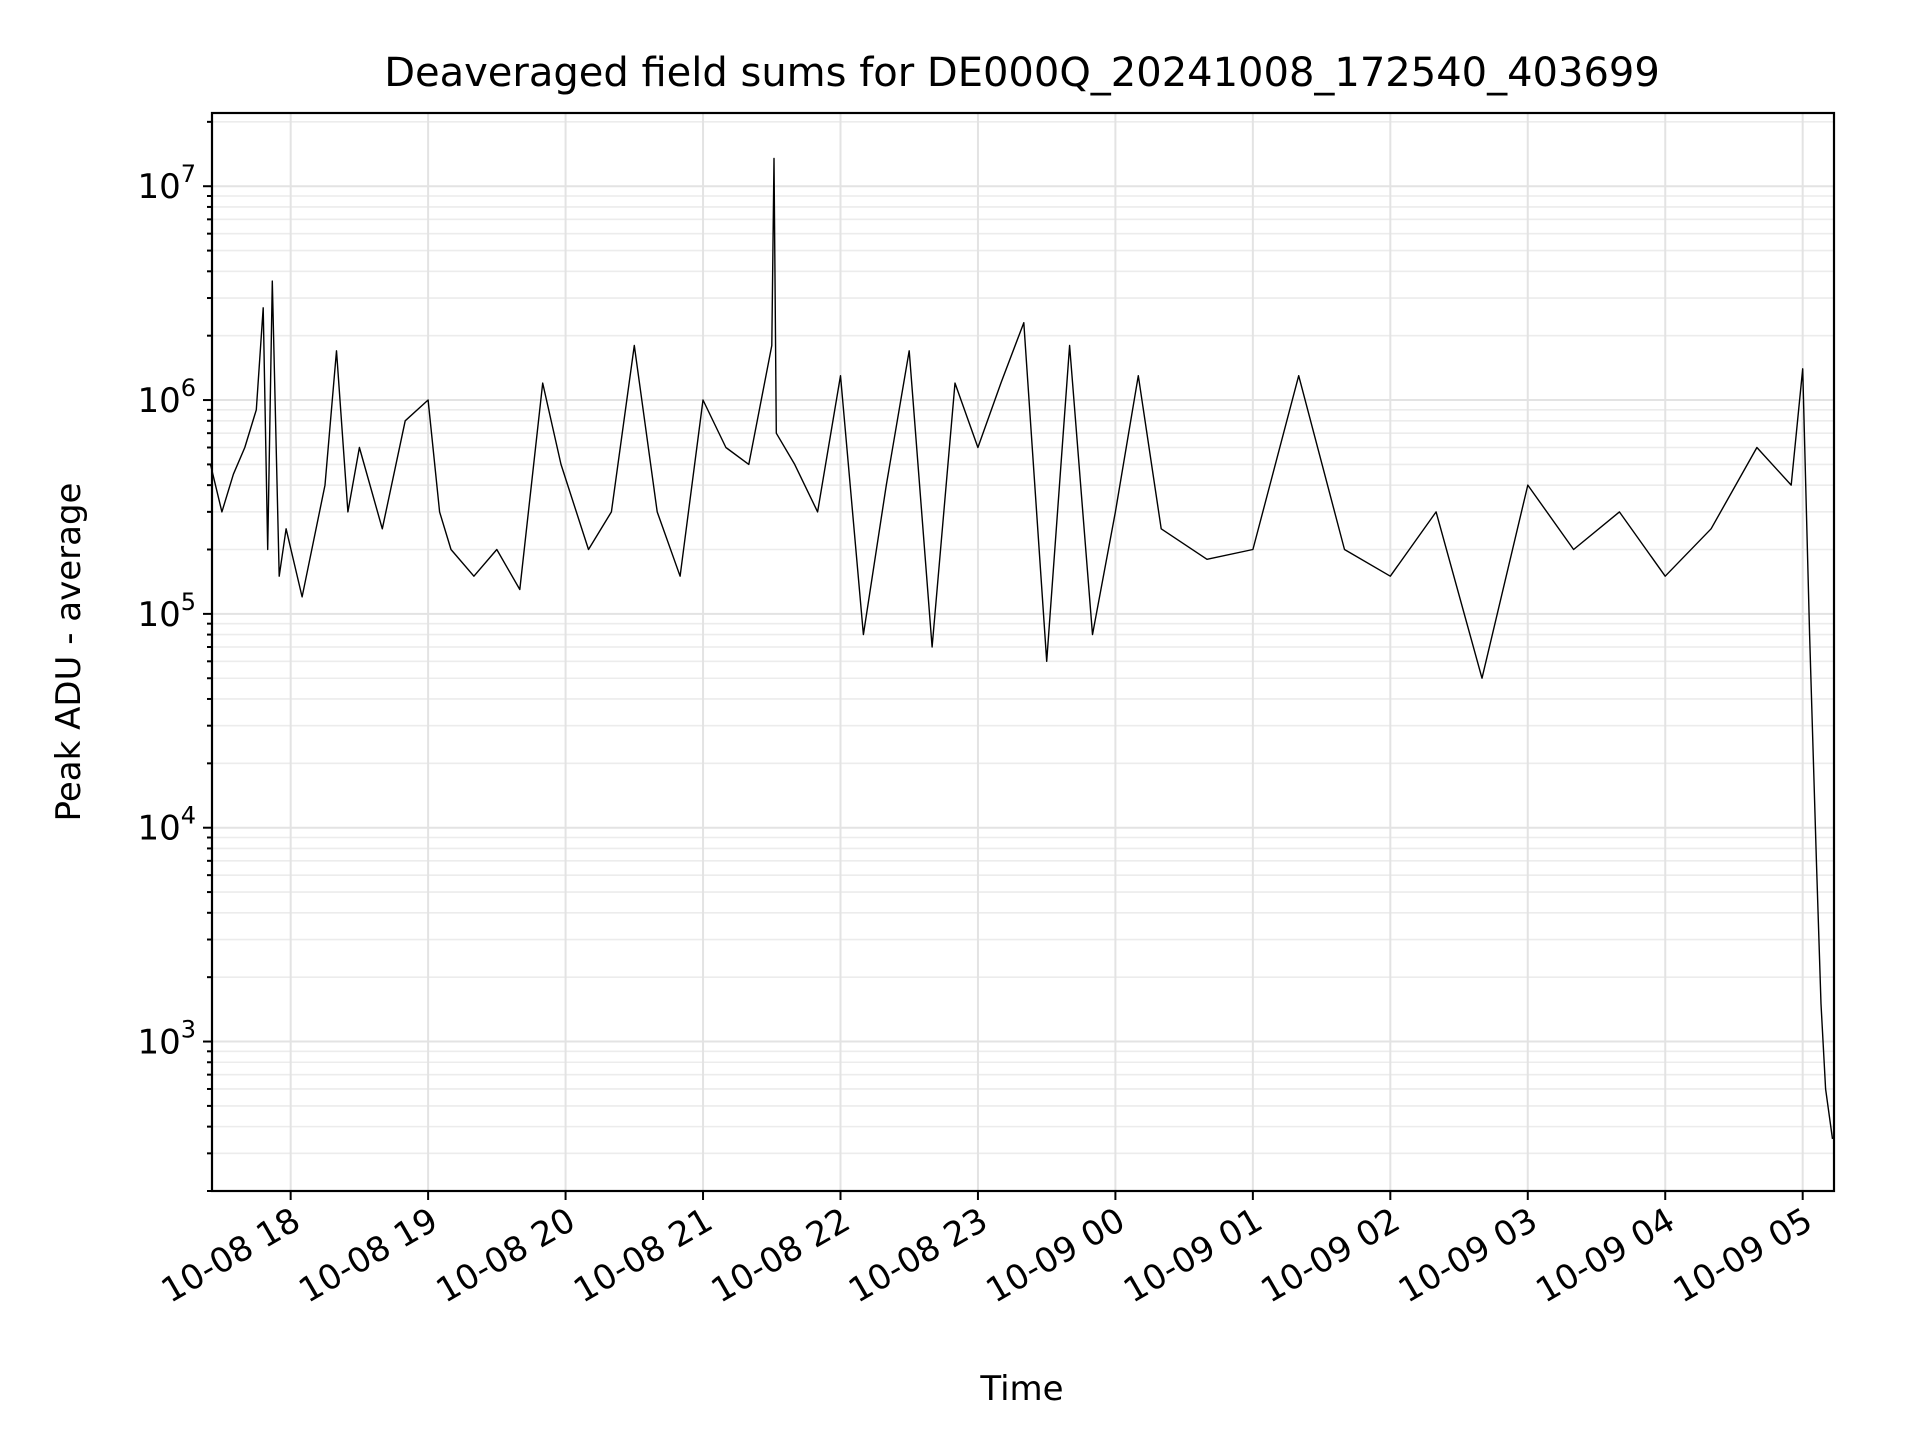 The image size is (1920, 1440). I want to click on x-tick-label: 10-08 21, so click(643, 1255).